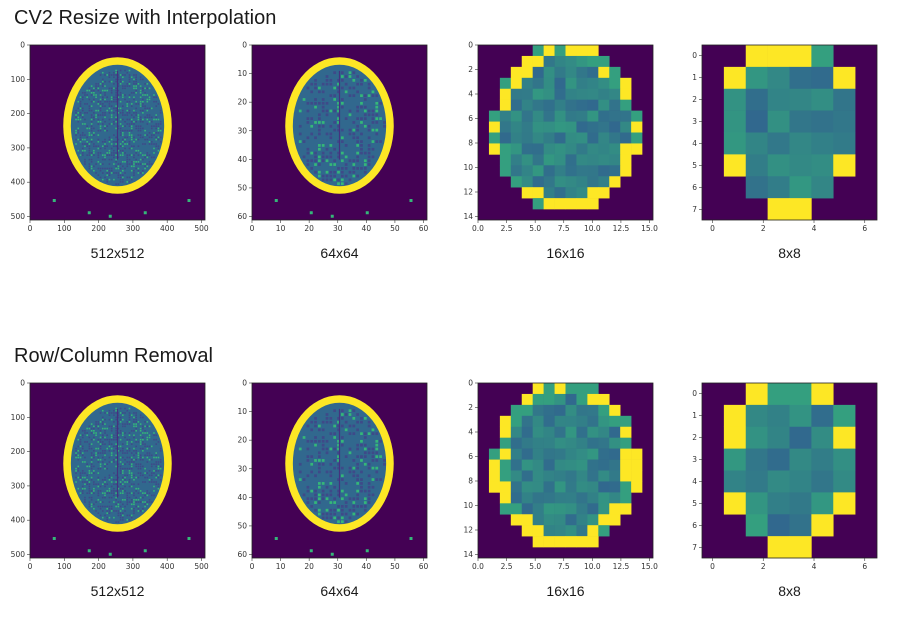 This screenshot has height=636, width=910. Describe the element at coordinates (98, 566) in the screenshot. I see `x-tick-label: 200` at that location.